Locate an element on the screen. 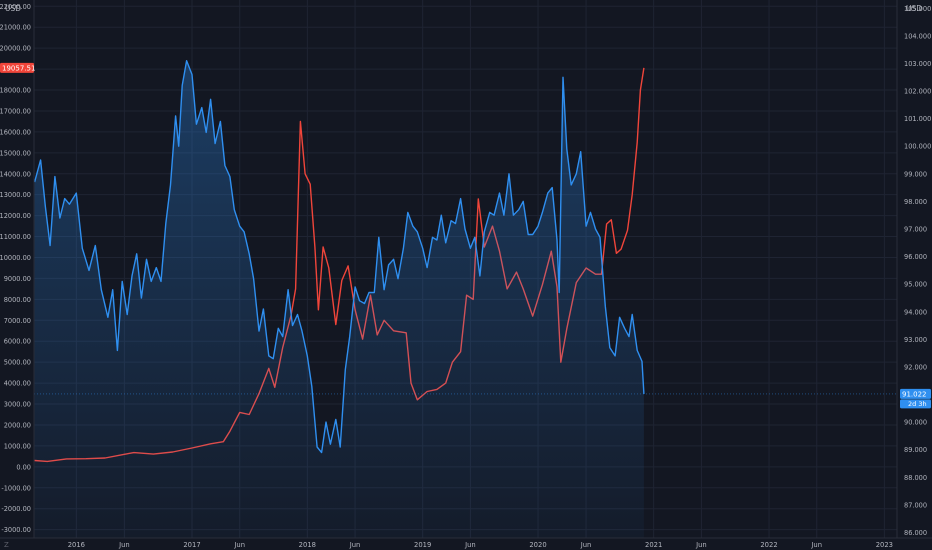  left-tick-label: 12000.00 is located at coordinates (15, 216).